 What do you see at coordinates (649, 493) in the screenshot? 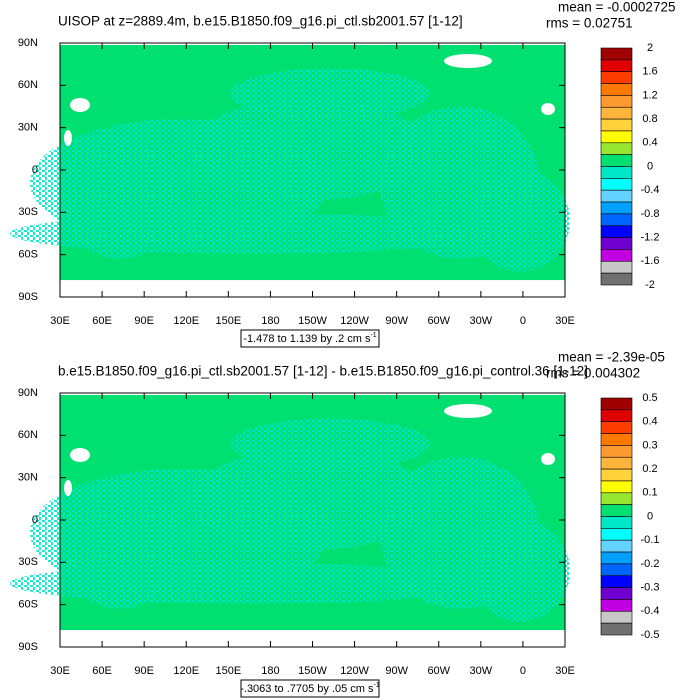
I see `colorbar-label: 0.1` at bounding box center [649, 493].